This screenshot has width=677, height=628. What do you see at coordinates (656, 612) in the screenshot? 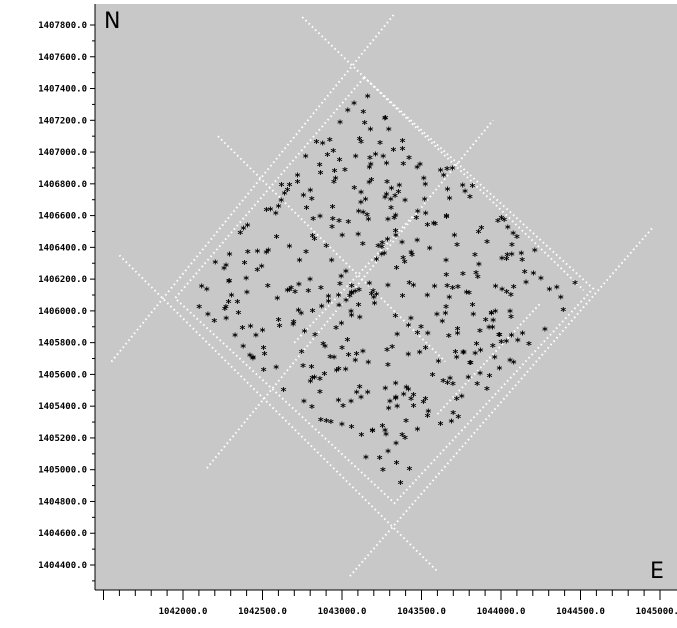
I see `x-tick-label: 1045000.0` at bounding box center [656, 612].